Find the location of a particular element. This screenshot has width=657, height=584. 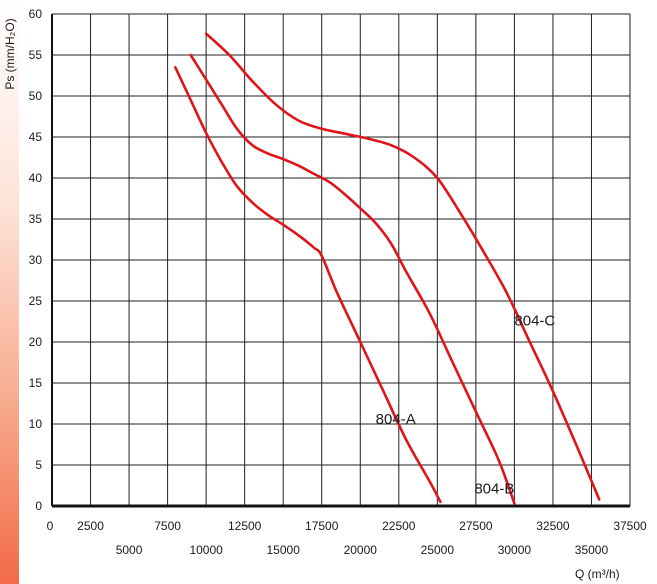

x-tick-label: 5000 is located at coordinates (129, 550).